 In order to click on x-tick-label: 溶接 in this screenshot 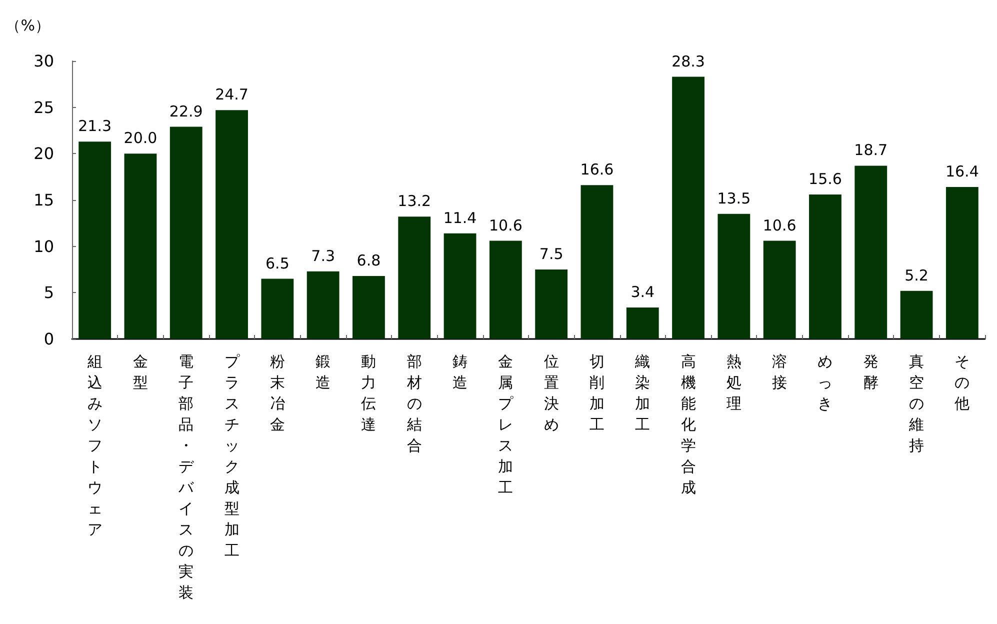, I will do `click(780, 372)`.